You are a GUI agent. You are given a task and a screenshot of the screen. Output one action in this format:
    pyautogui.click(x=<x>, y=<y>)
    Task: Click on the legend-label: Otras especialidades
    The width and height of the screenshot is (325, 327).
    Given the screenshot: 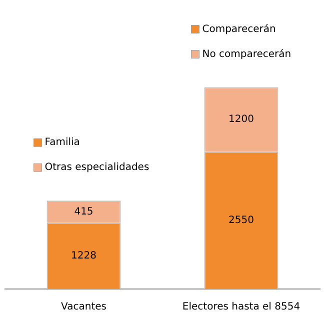 What is the action you would take?
    pyautogui.click(x=97, y=168)
    